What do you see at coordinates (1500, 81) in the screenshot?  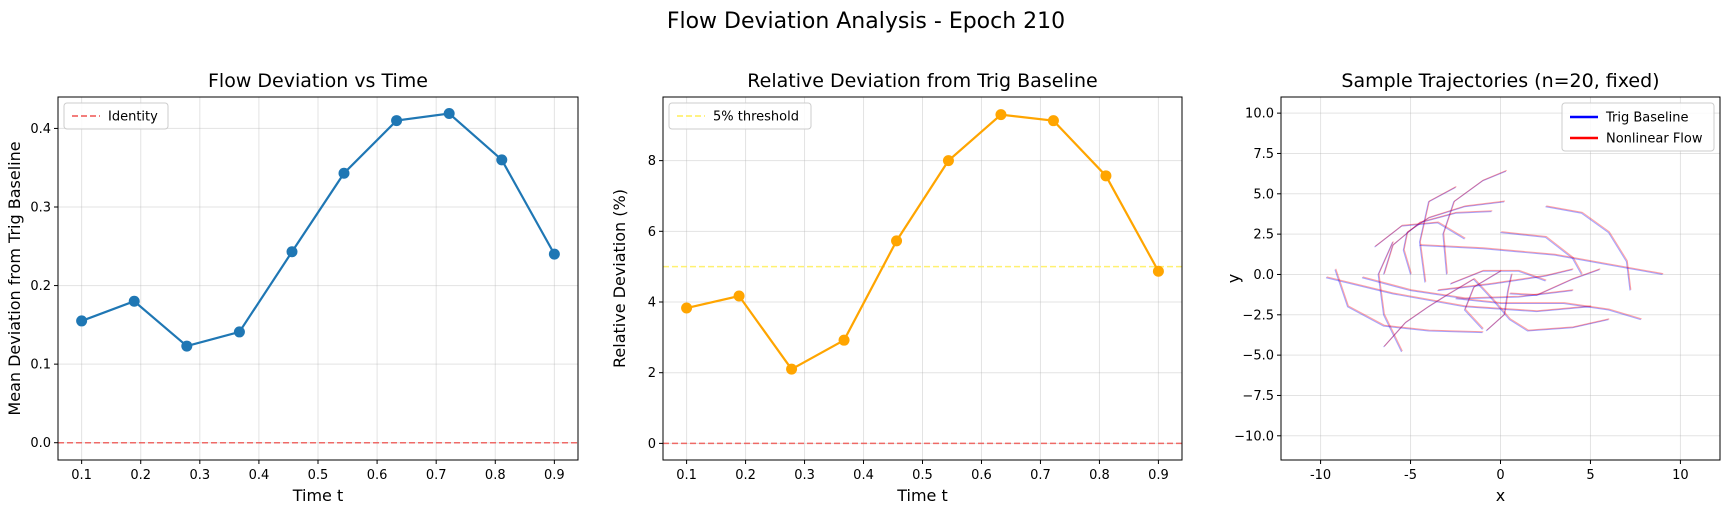 I see `panel-title: Sample Trajectories (n=20, fixed)` at bounding box center [1500, 81].